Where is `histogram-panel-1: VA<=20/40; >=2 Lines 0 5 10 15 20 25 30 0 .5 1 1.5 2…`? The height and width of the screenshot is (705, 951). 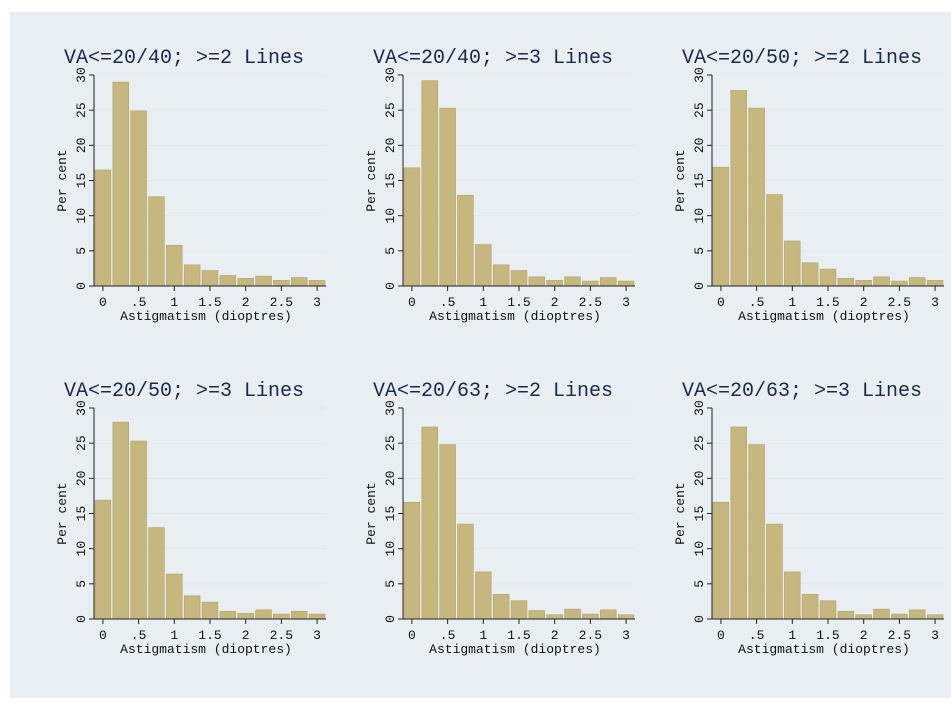
histogram-panel-1: VA<=20/40; >=2 Lines 0 5 10 15 20 25 30 0 .5 1 1.5 2… is located at coordinates (200, 207).